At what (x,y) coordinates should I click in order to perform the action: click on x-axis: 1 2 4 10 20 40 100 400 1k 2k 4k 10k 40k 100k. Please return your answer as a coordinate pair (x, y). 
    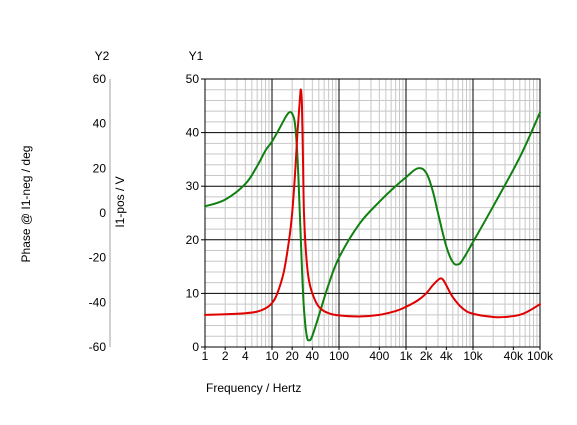
    Looking at the image, I should click on (378, 355).